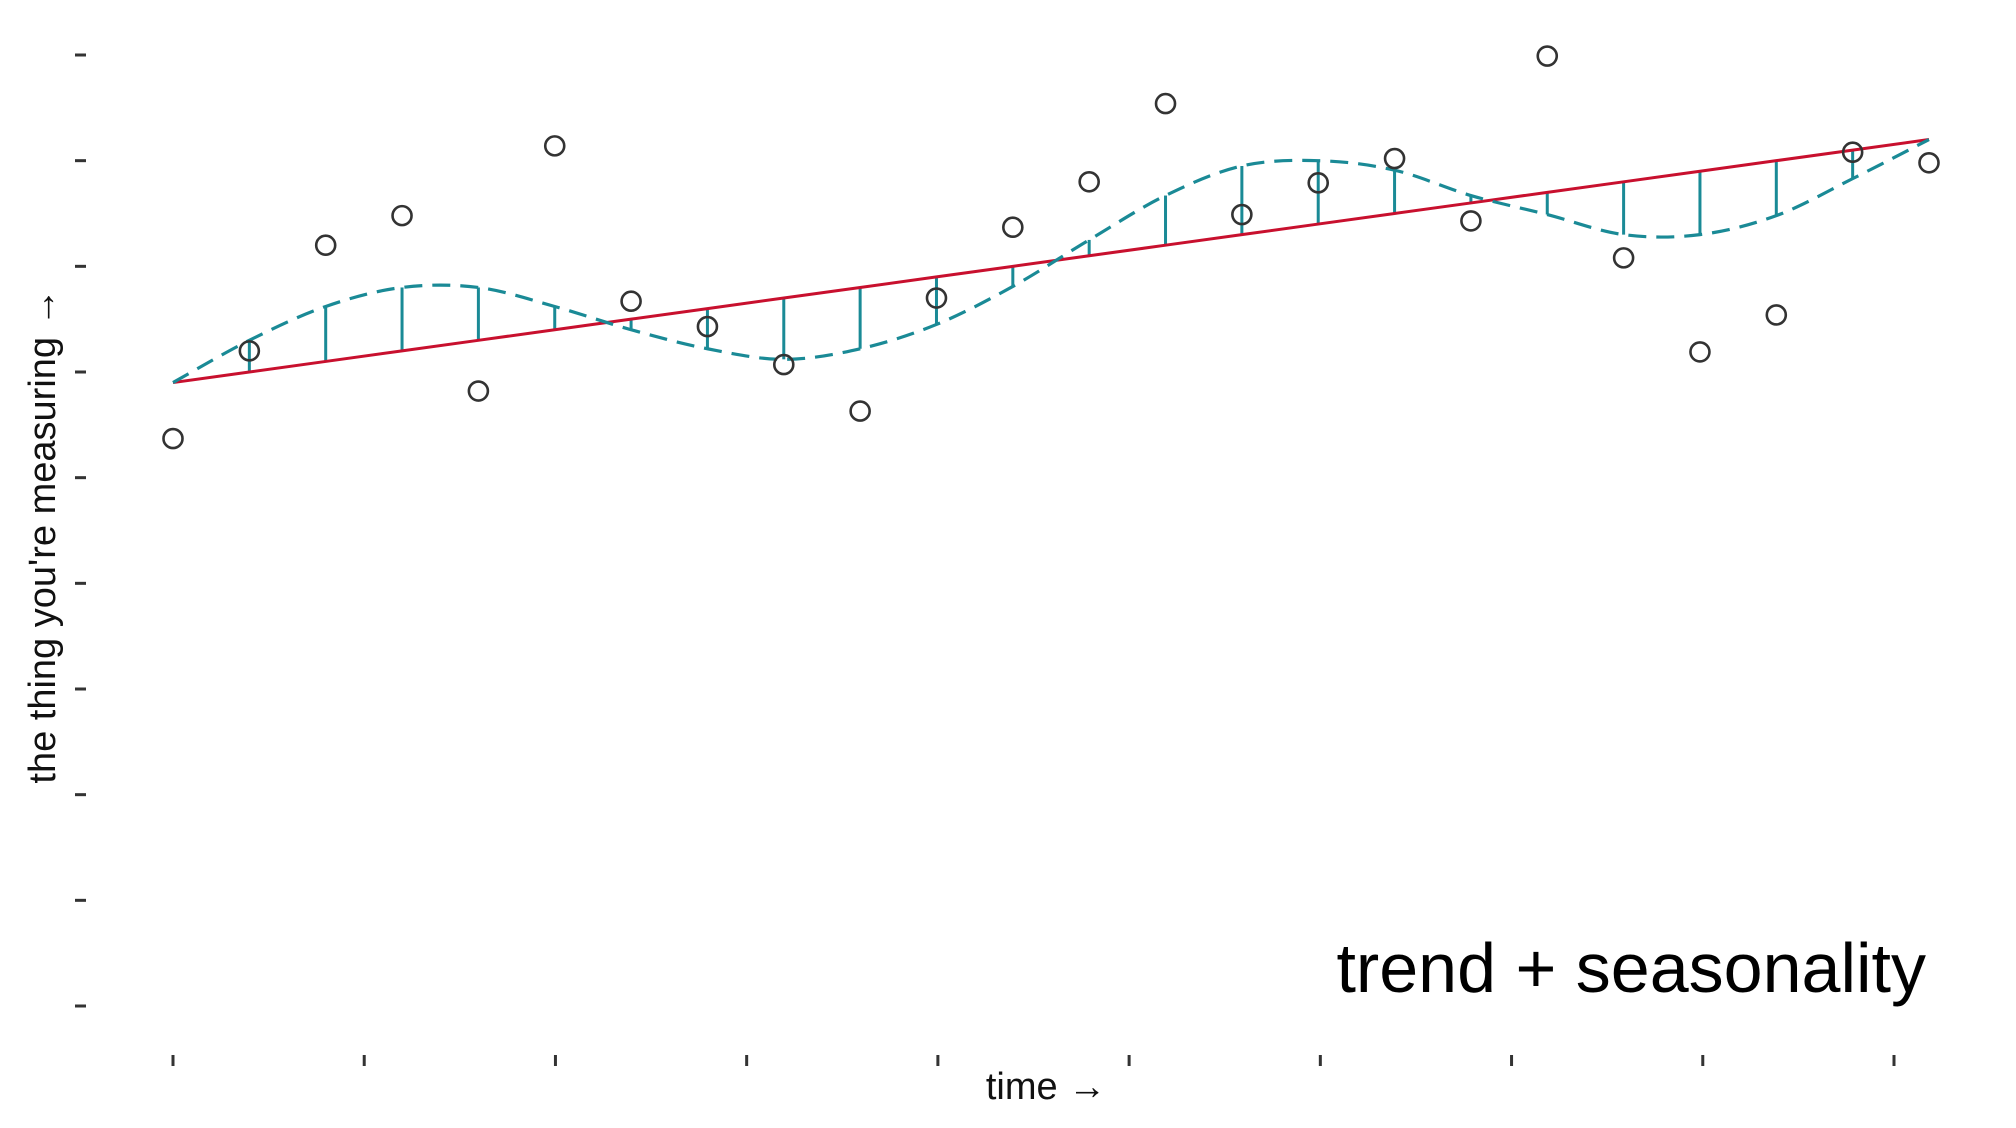 This screenshot has height=1128, width=2016. I want to click on y-axis-label: the thing you're measuring →, so click(43, 535).